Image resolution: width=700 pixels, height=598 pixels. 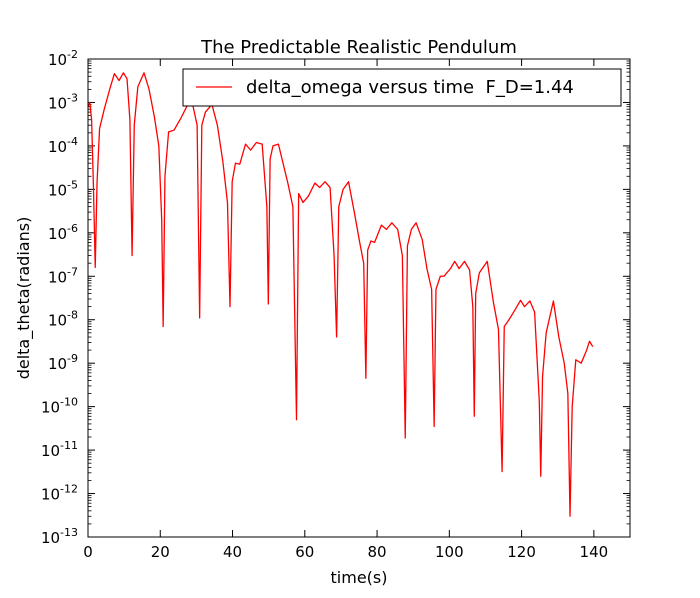 I want to click on y-axis-label: delta_theta(radians), so click(x=24, y=298).